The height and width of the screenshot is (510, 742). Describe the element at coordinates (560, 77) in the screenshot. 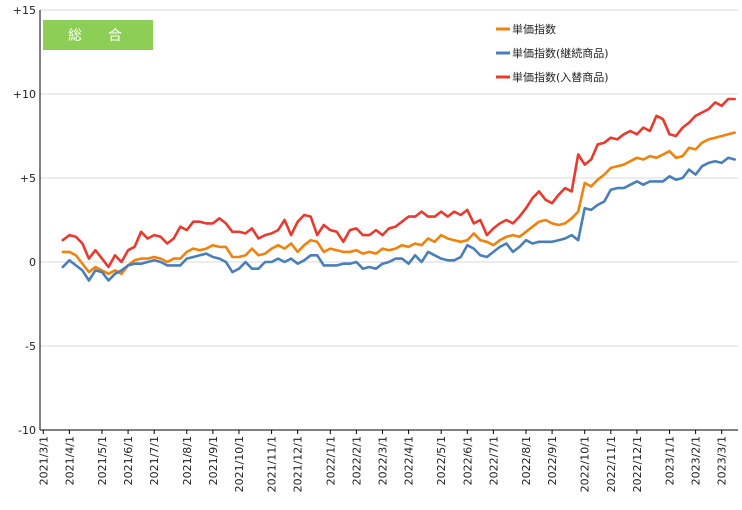

I see `legend-label: 単価指数(入替商品)` at that location.